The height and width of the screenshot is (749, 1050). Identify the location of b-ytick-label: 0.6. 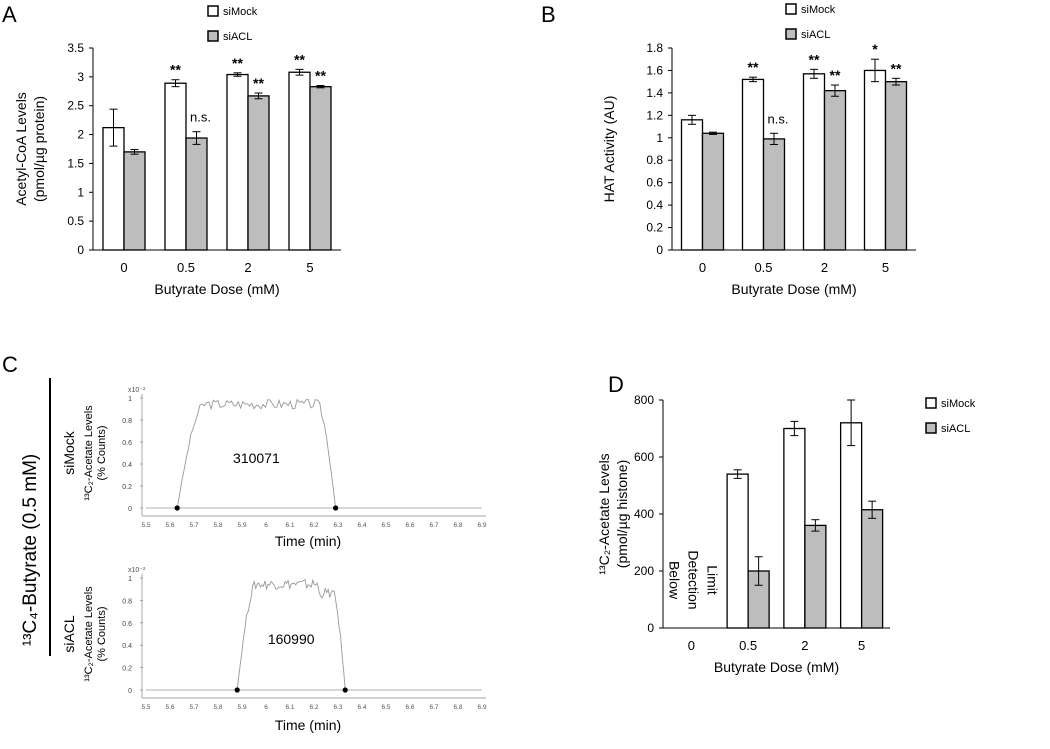
(654, 183).